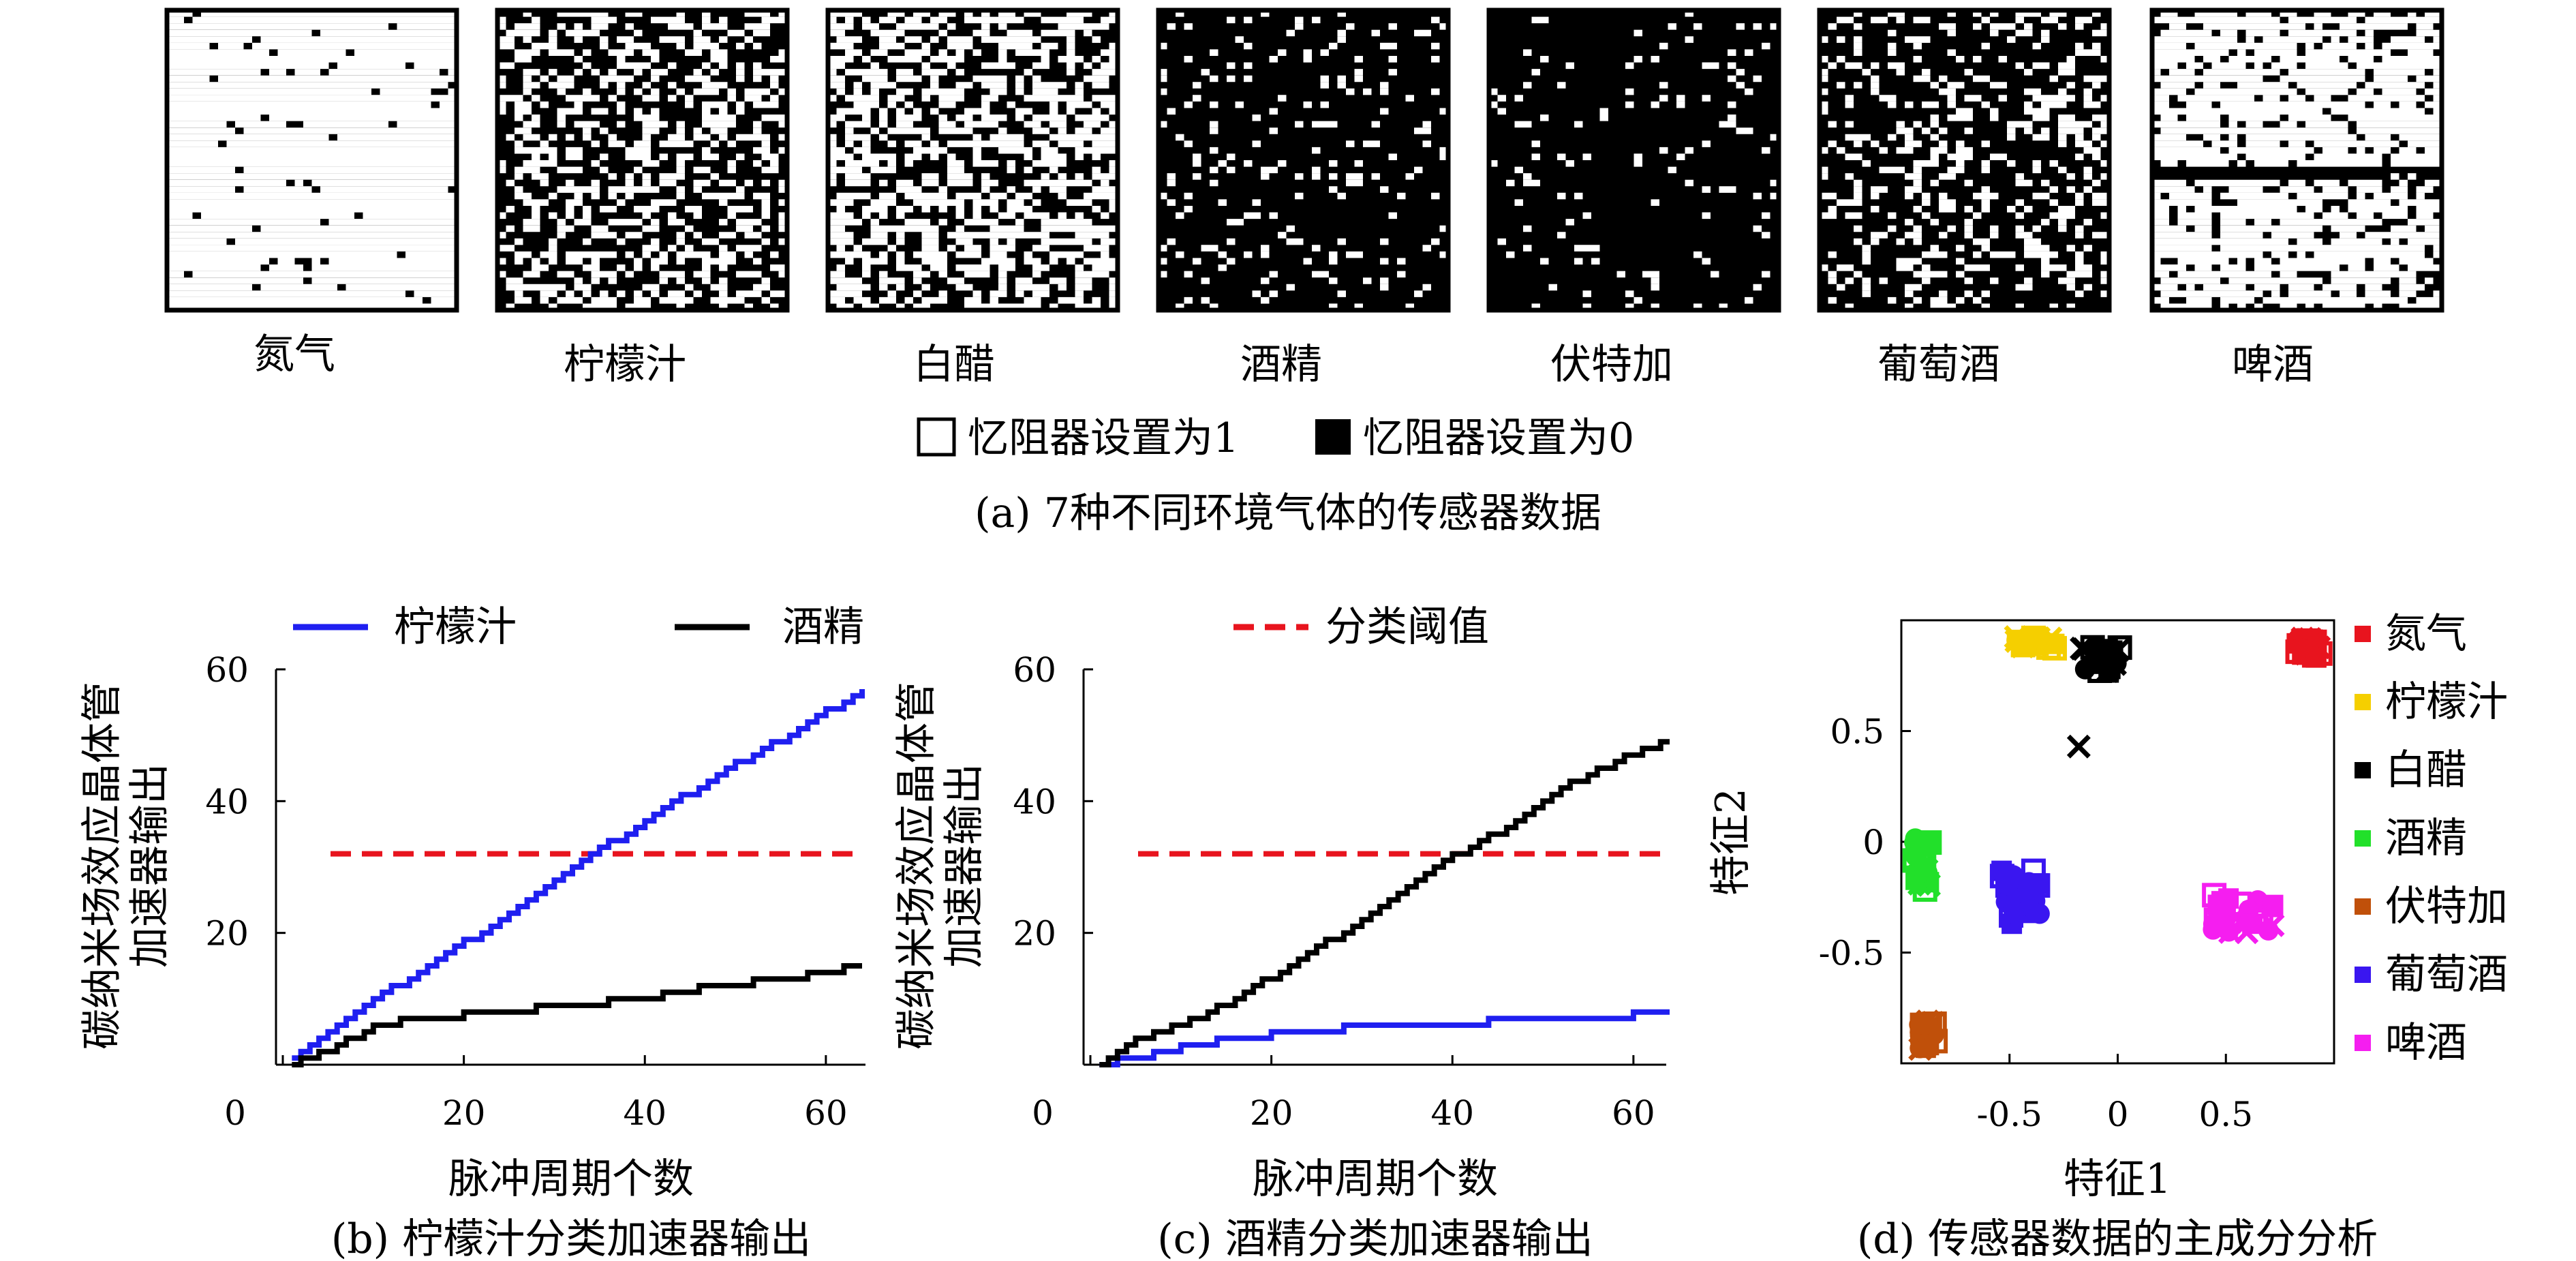 This screenshot has height=1261, width=2576. Describe the element at coordinates (2363, 975) in the screenshot. I see `legend-swatch-wine` at that location.